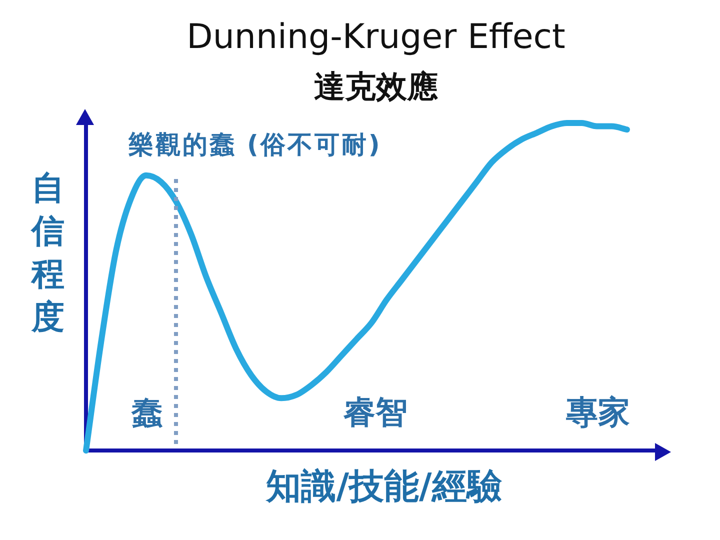 This screenshot has width=720, height=540. Describe the element at coordinates (376, 37) in the screenshot. I see `chart-title: Dunning-Kruger Effect` at that location.